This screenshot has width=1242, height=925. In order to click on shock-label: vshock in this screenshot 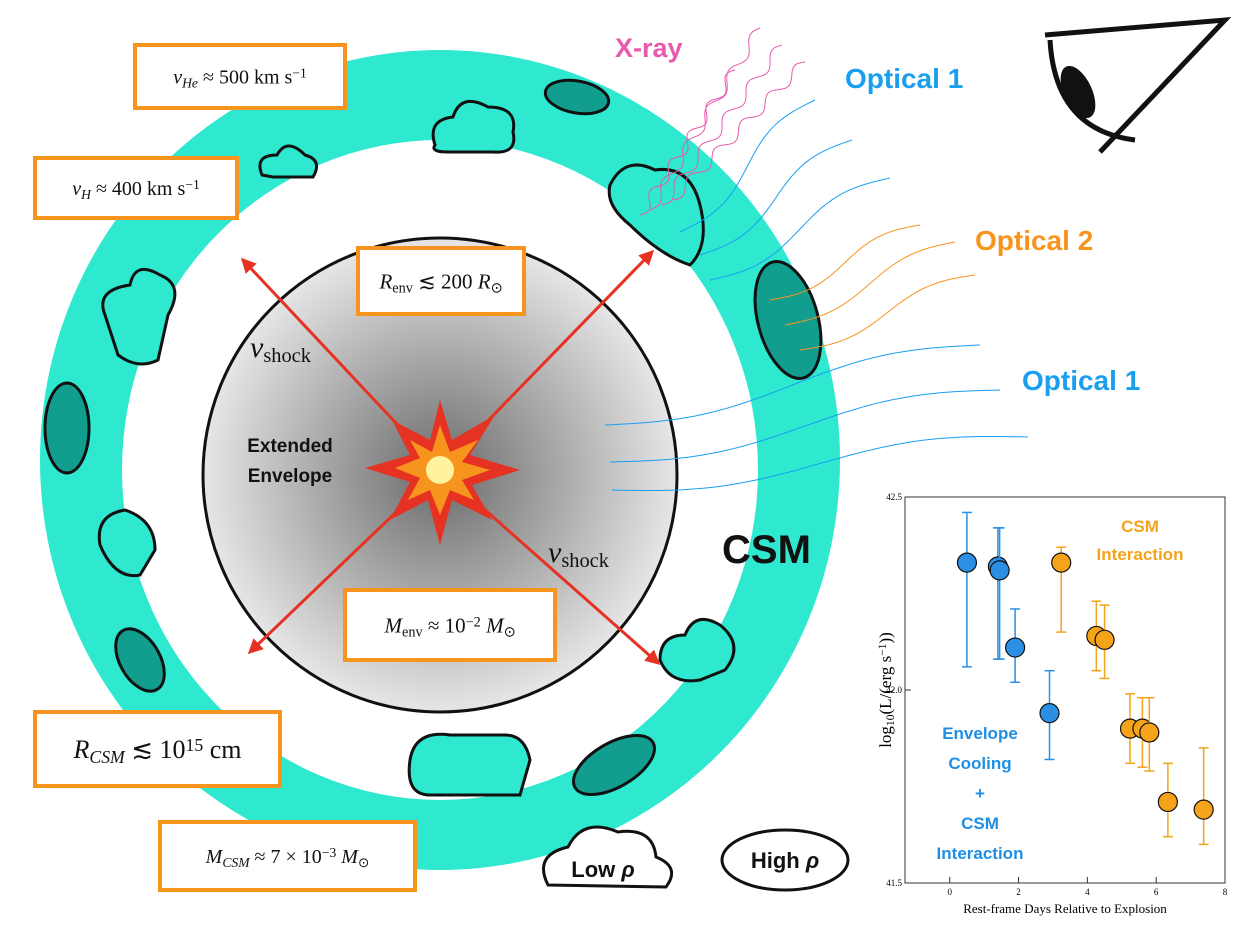, I will do `click(579, 554)`.